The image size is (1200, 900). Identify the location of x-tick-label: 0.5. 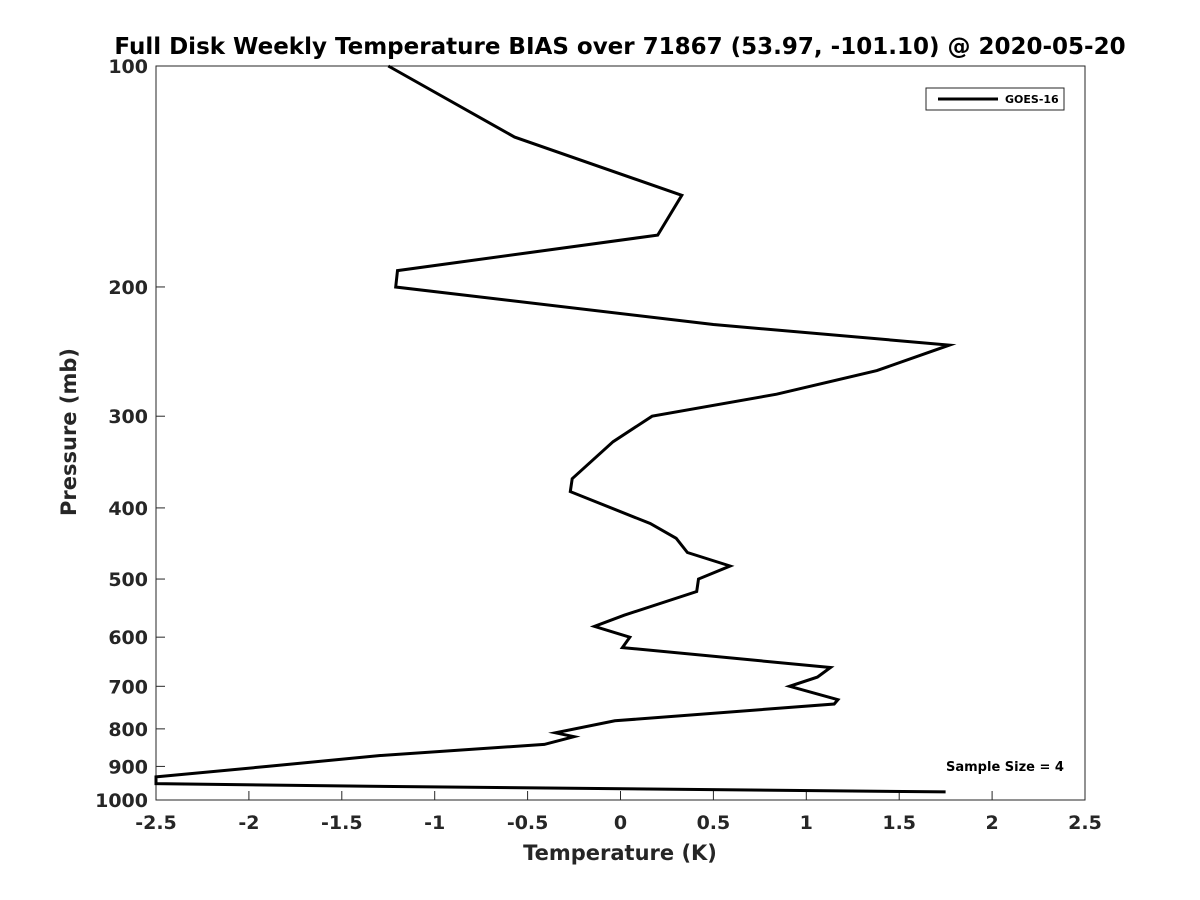
(714, 823).